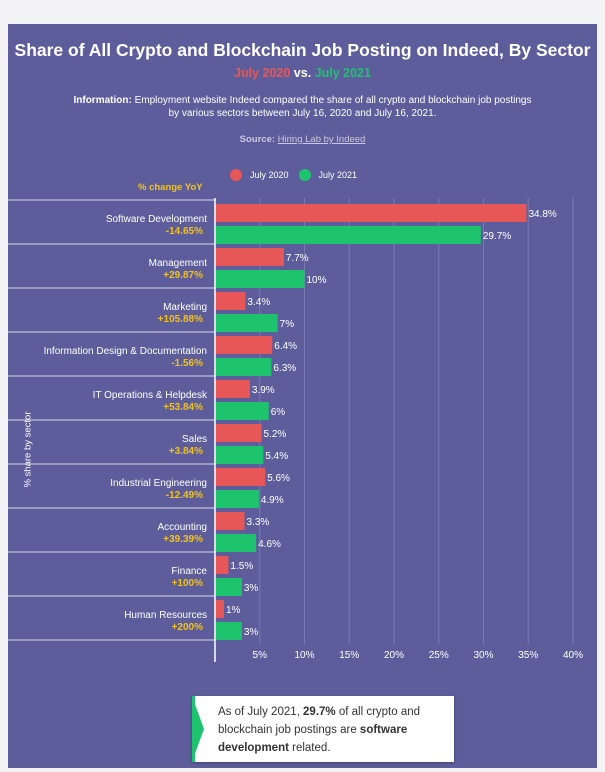 The height and width of the screenshot is (772, 605). What do you see at coordinates (236, 175) in the screenshot?
I see `legend-swatch-july-2020` at bounding box center [236, 175].